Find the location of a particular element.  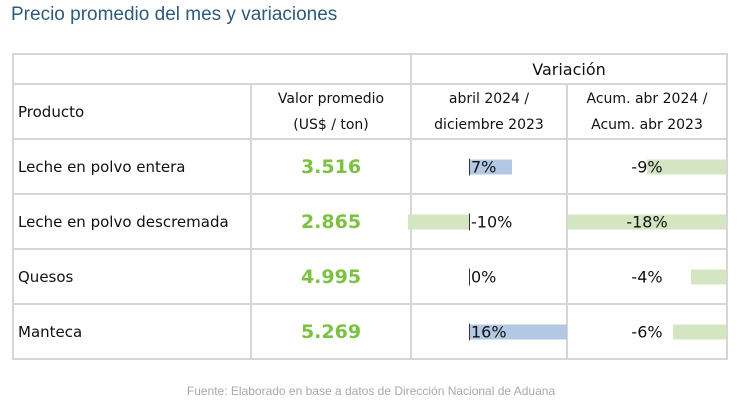

var1-cell: 16% is located at coordinates (489, 331).